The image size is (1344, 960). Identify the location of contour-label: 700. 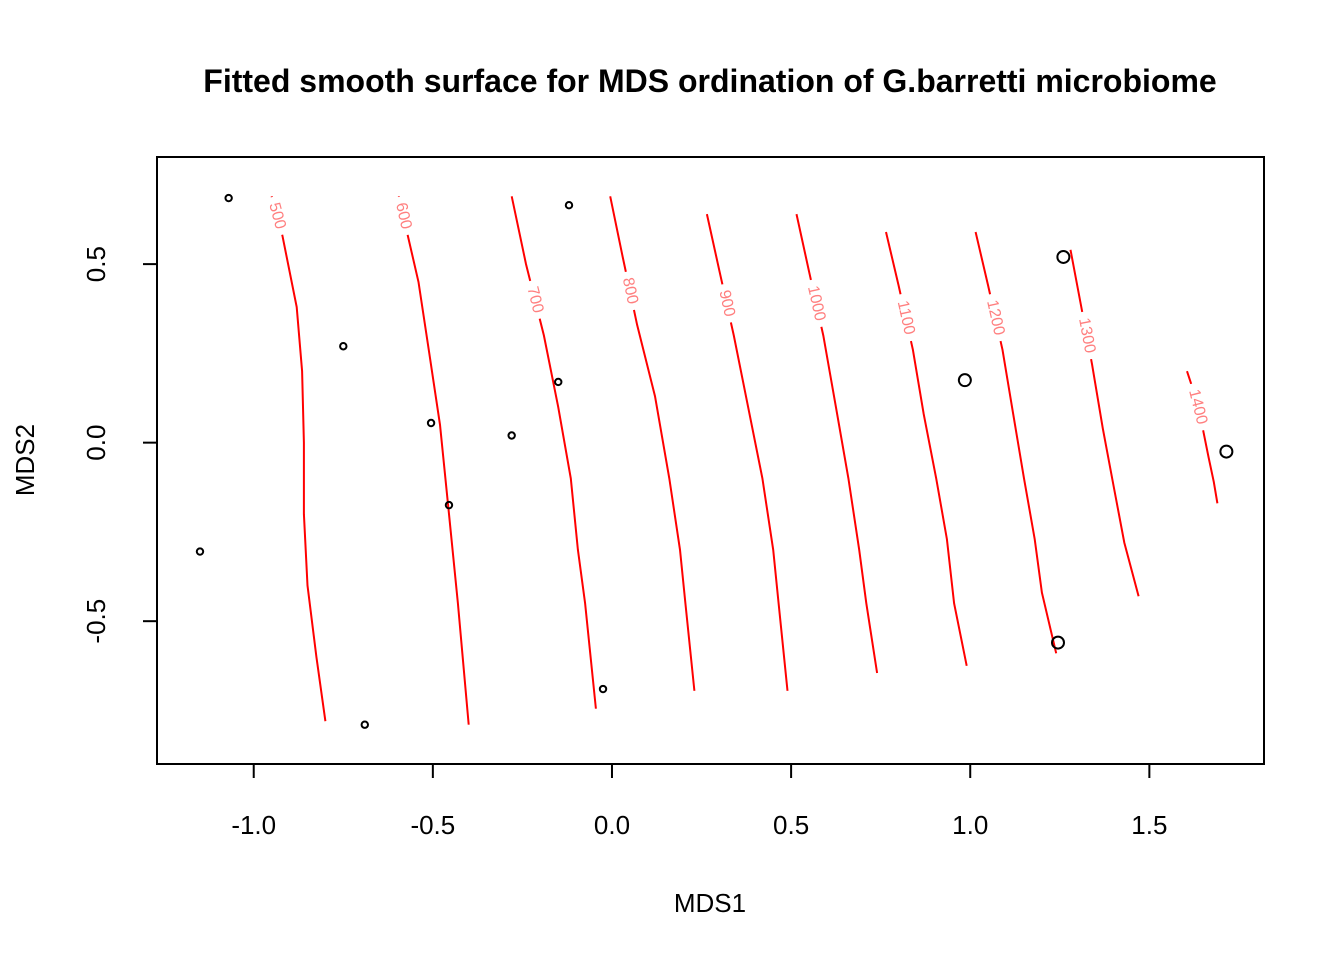
(534, 300).